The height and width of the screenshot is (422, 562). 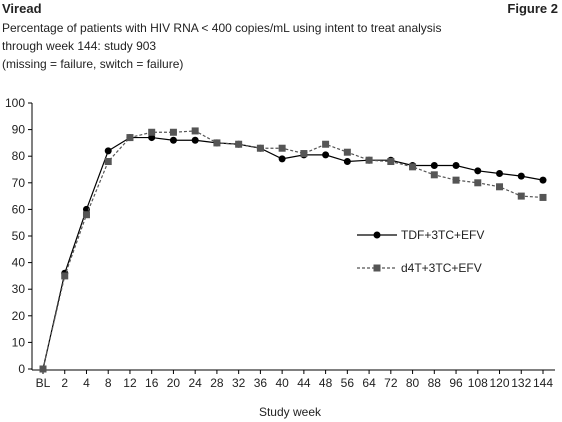 I want to click on x-tick-label: 2, so click(x=64, y=383).